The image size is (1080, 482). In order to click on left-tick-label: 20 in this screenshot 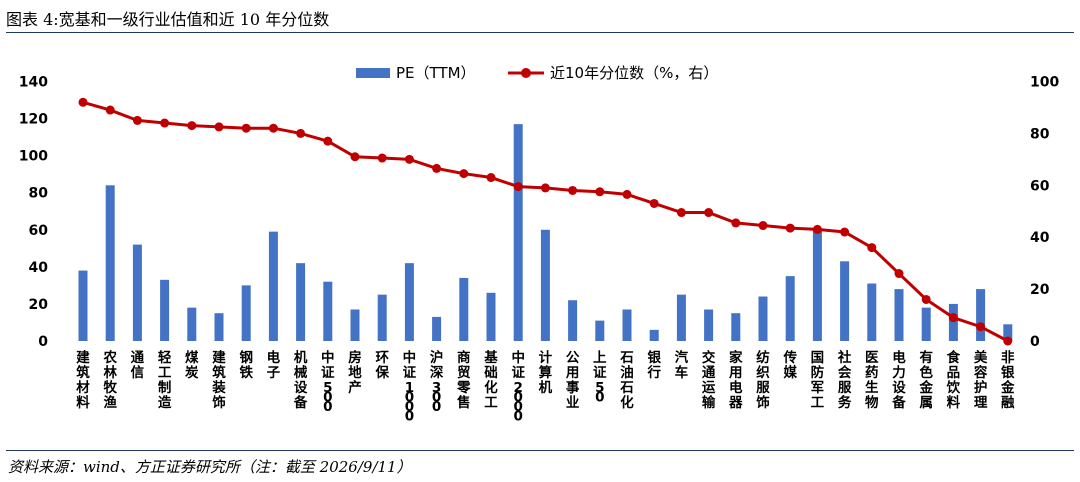, I will do `click(39, 305)`.